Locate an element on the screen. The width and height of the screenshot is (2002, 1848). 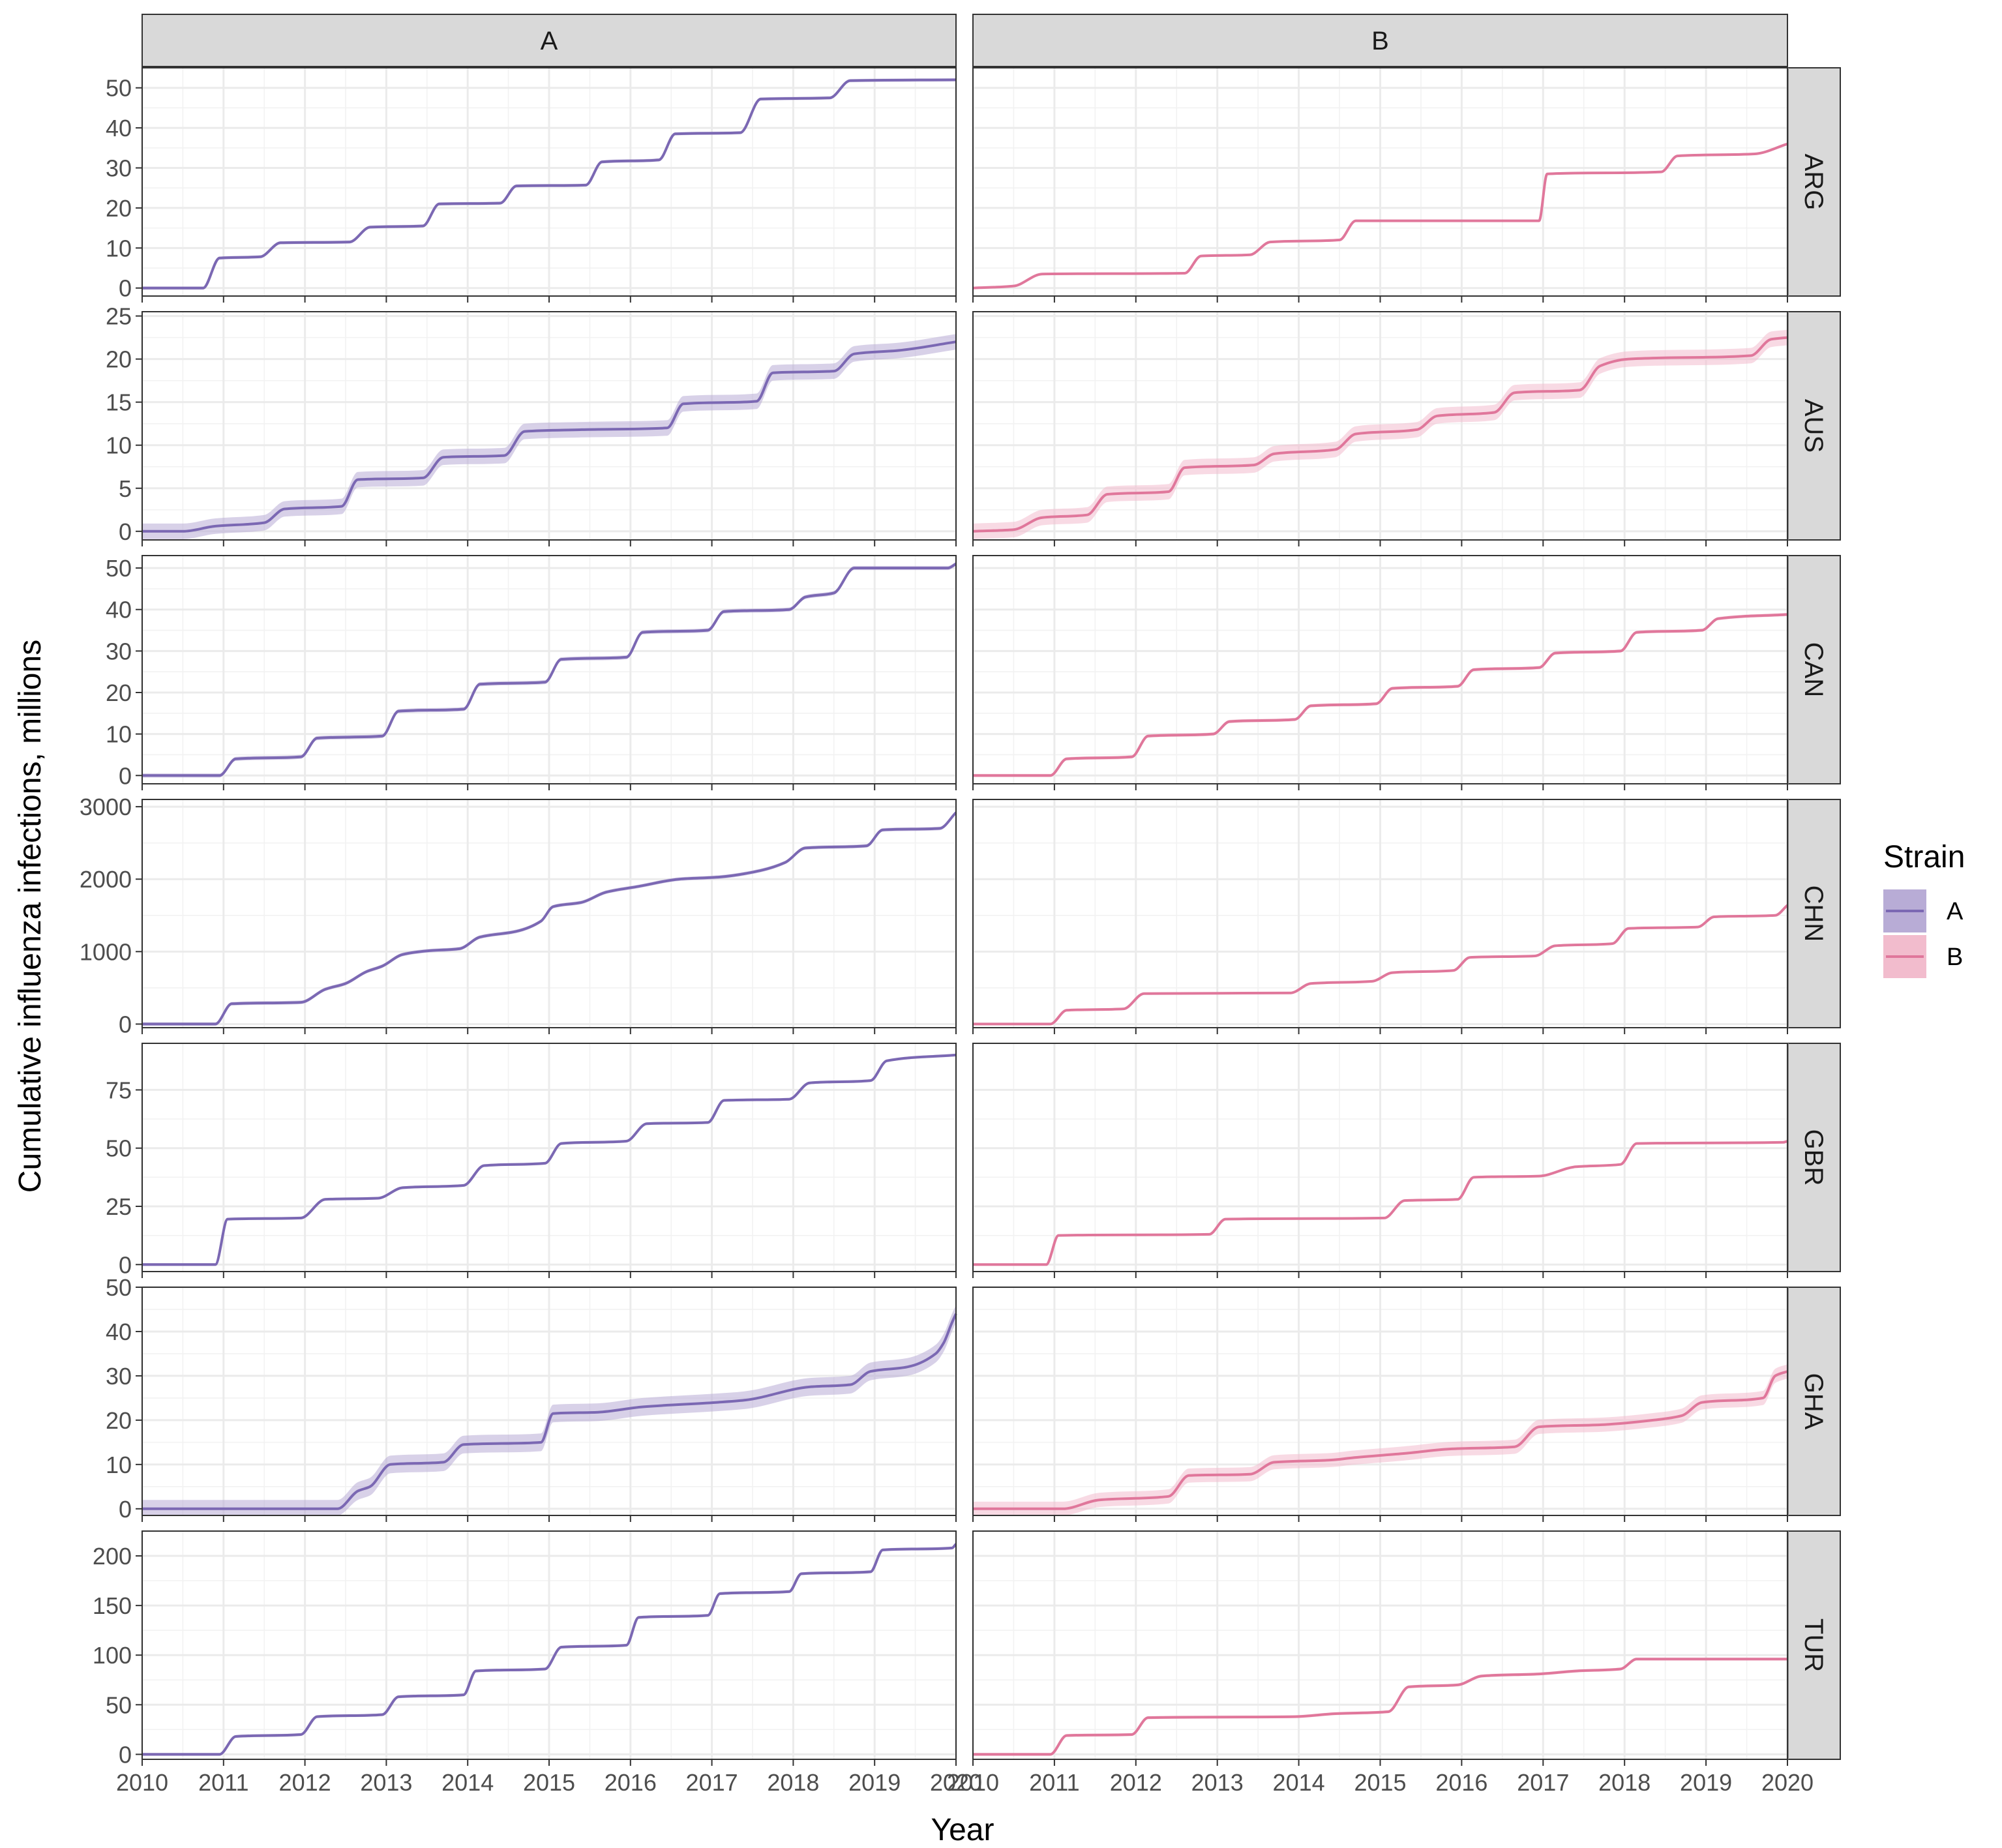
series-line-CAN-B is located at coordinates (1380, 695).